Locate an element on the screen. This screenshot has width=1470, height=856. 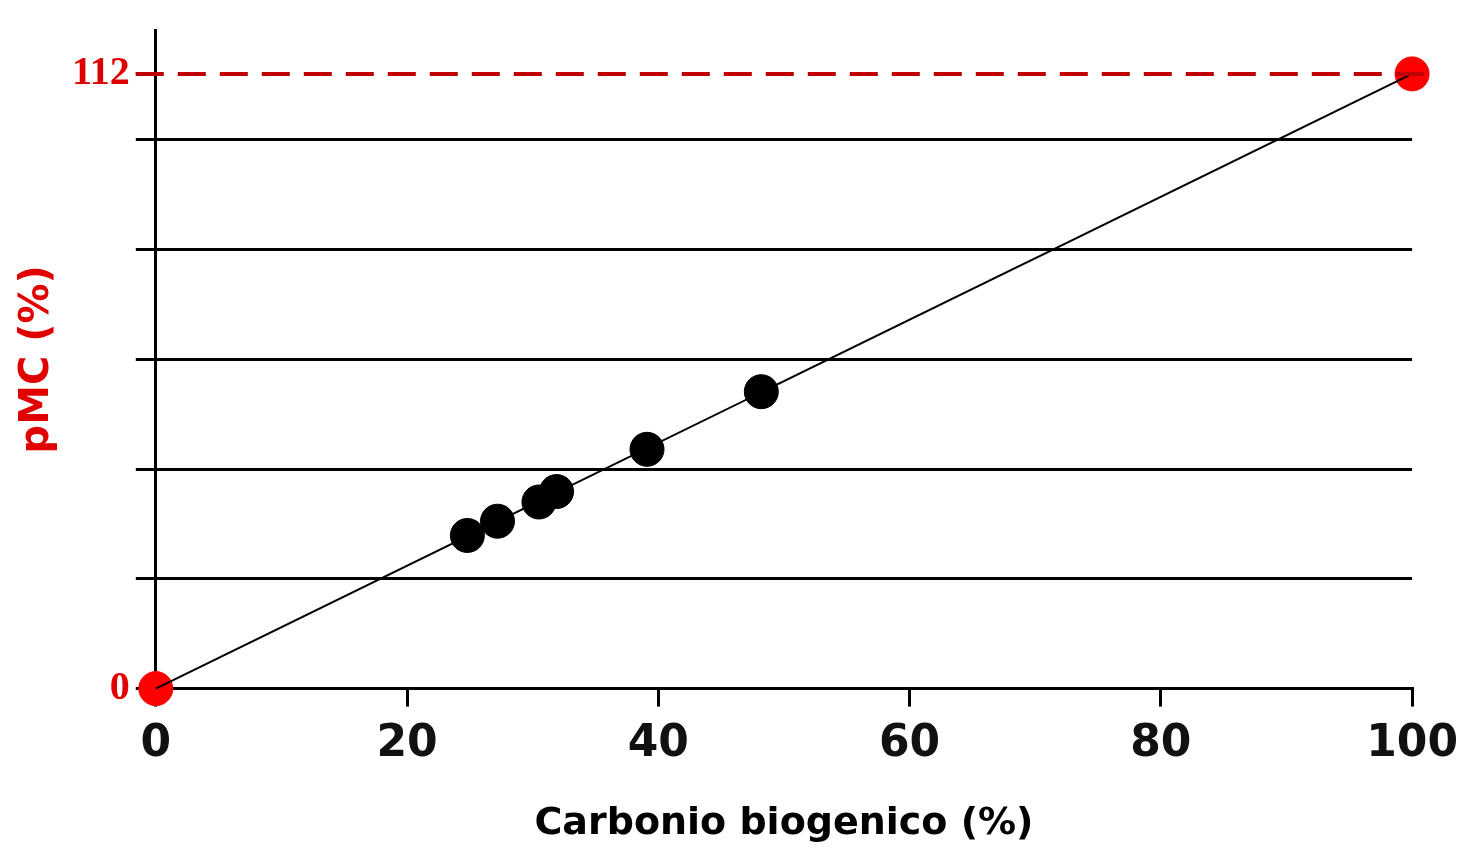
x-tick-label: 60 is located at coordinates (909, 741).